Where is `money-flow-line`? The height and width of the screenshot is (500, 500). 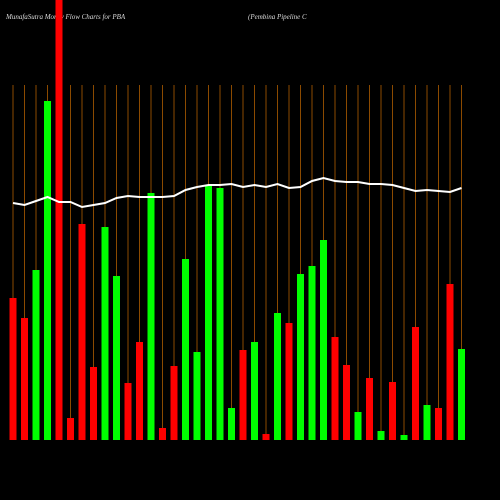 money-flow-line is located at coordinates (237, 192).